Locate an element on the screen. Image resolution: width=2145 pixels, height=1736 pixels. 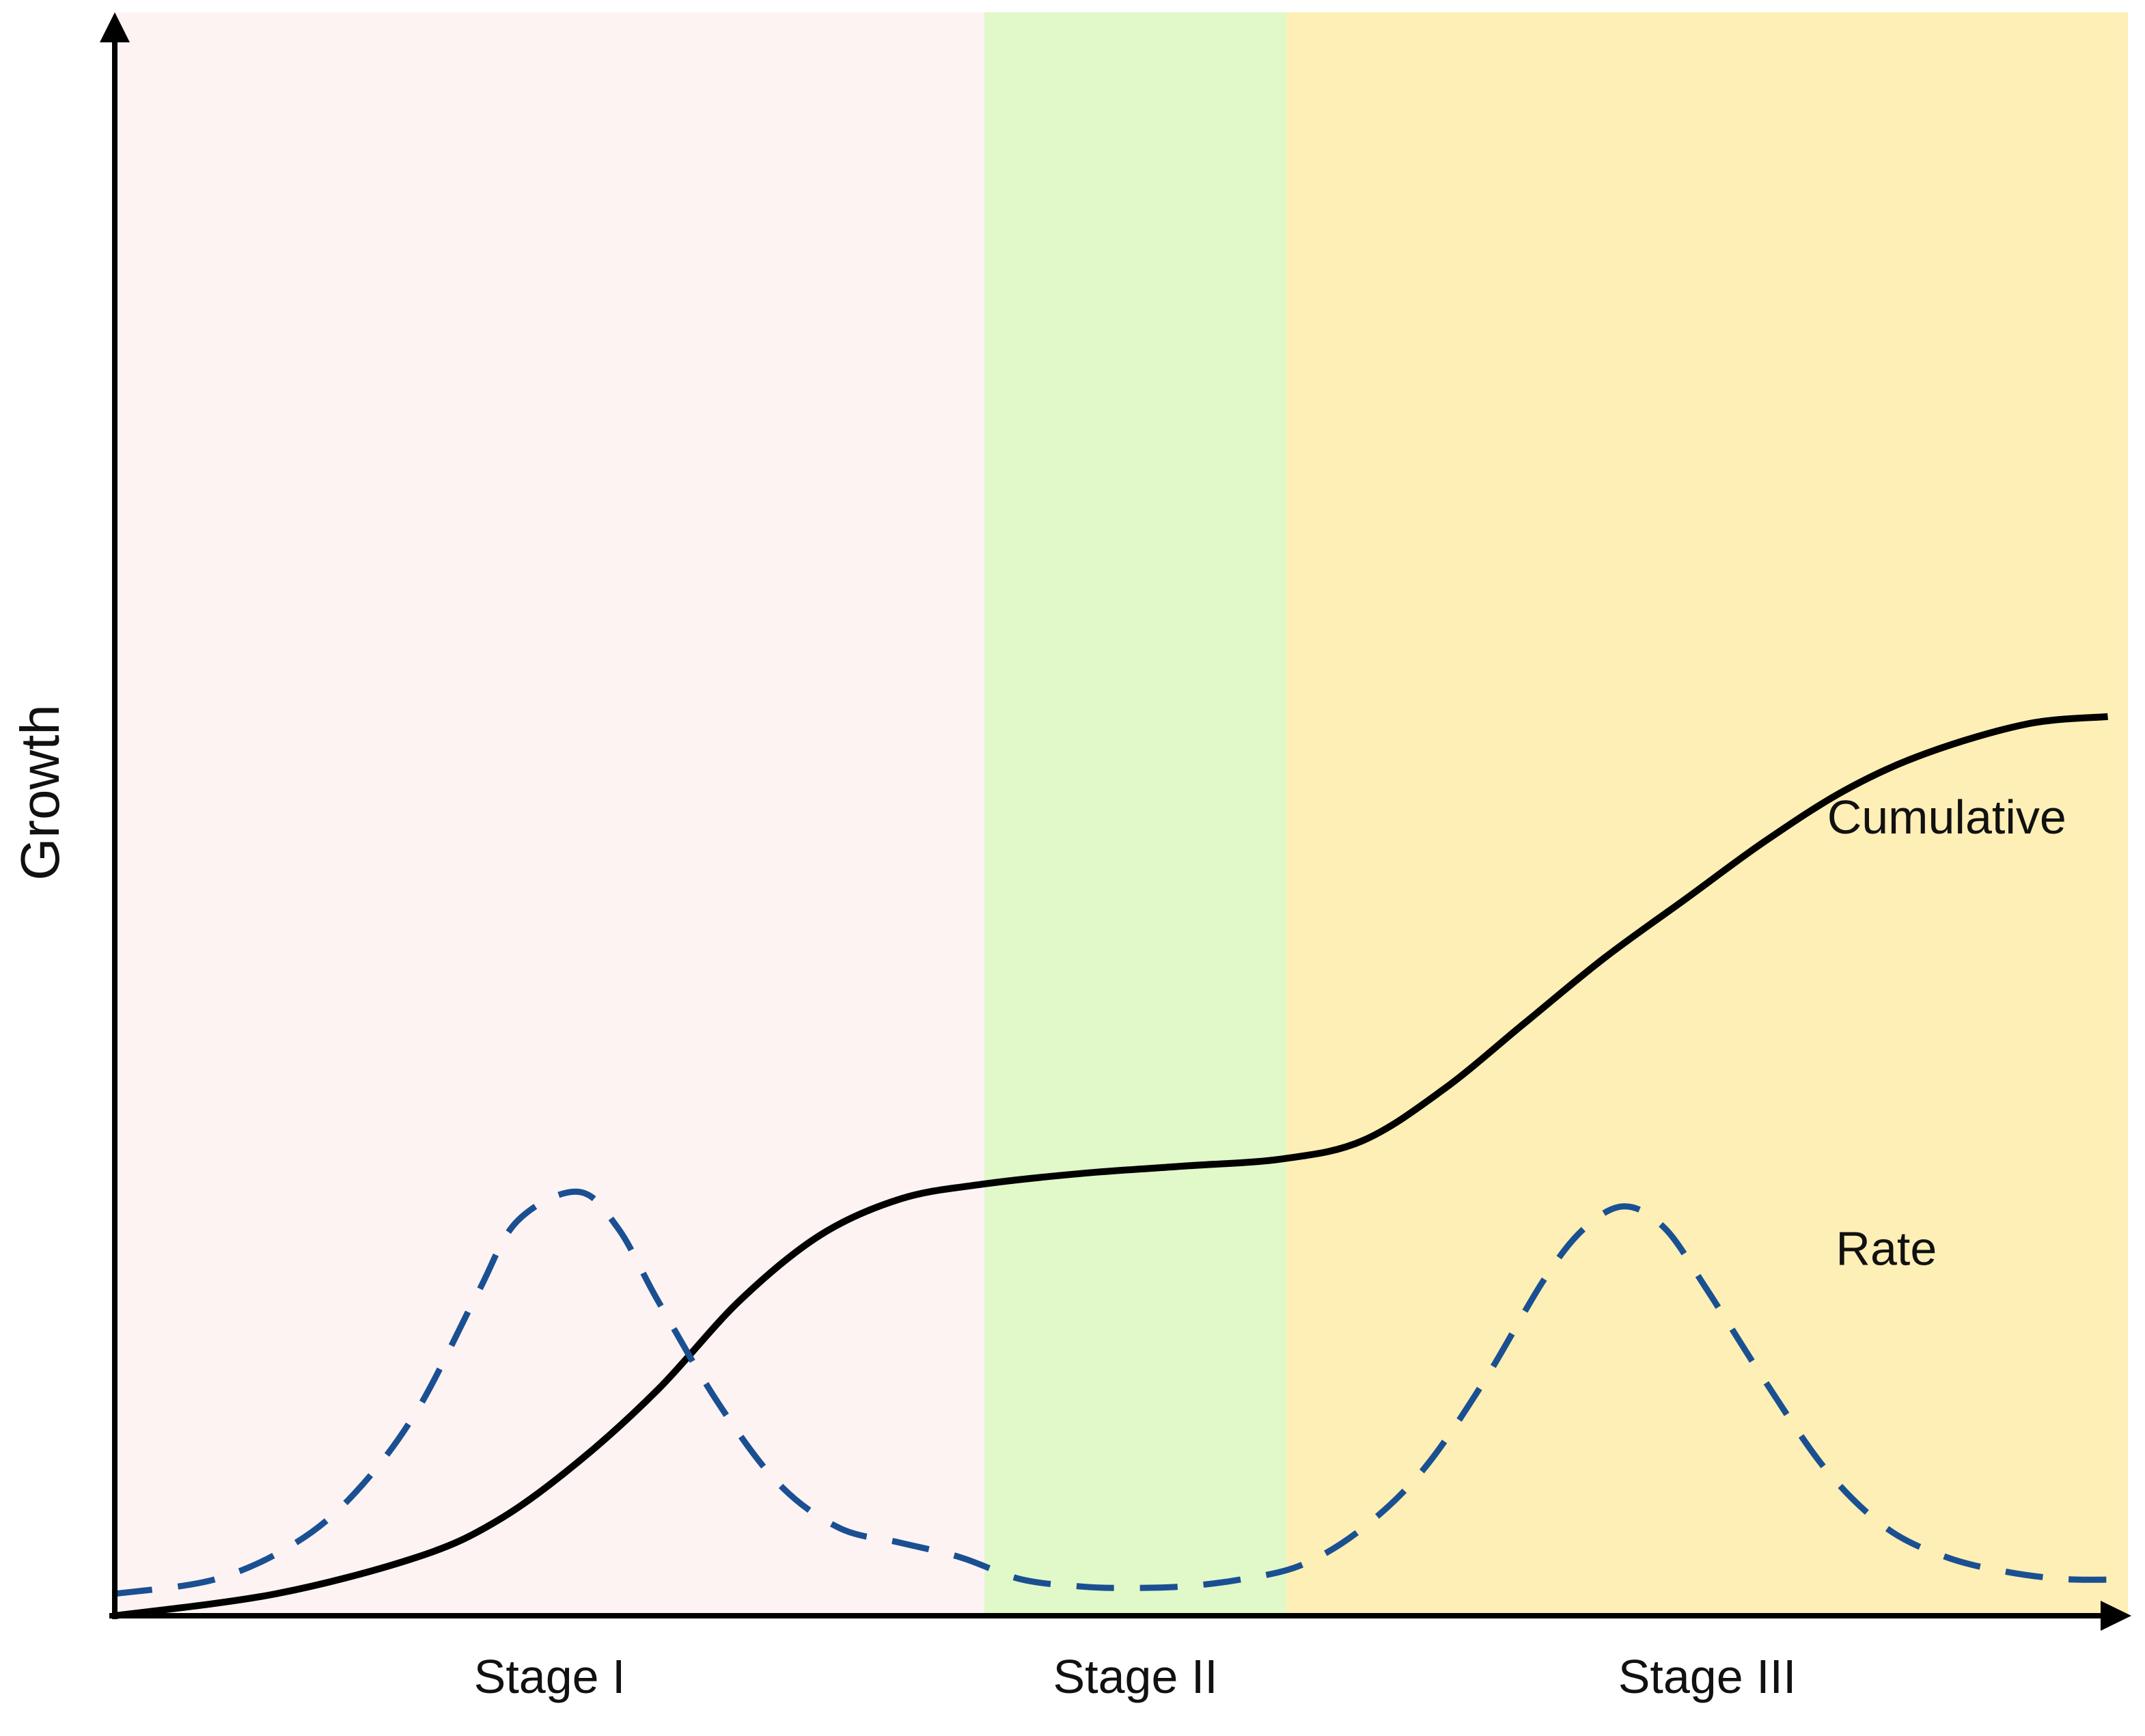
y-axis-title: Growth is located at coordinates (40, 792).